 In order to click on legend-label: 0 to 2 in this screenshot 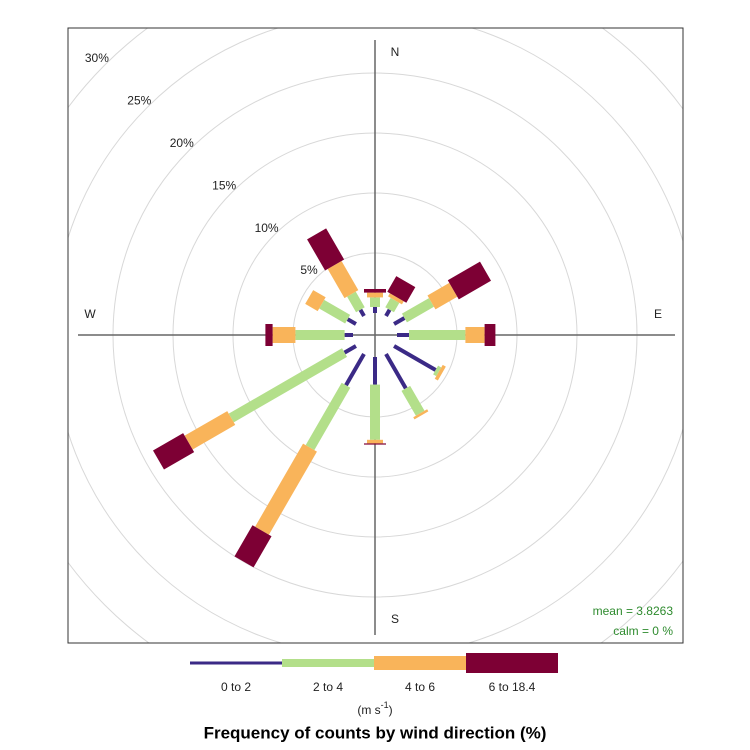, I will do `click(236, 687)`.